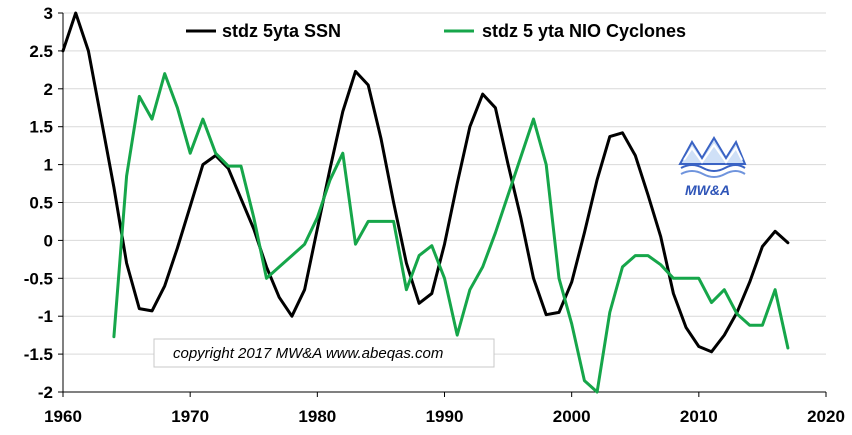  I want to click on x-tick-label: 2020, so click(826, 416).